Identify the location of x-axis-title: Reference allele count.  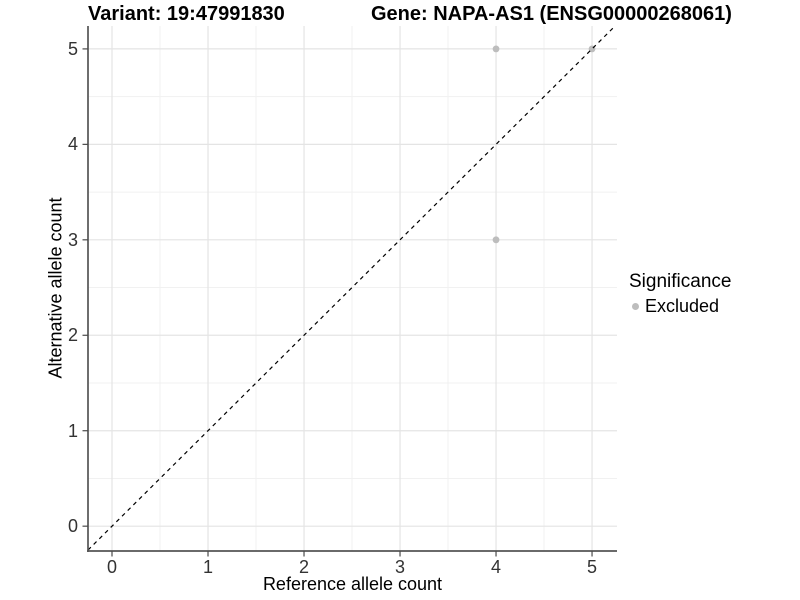
(352, 584).